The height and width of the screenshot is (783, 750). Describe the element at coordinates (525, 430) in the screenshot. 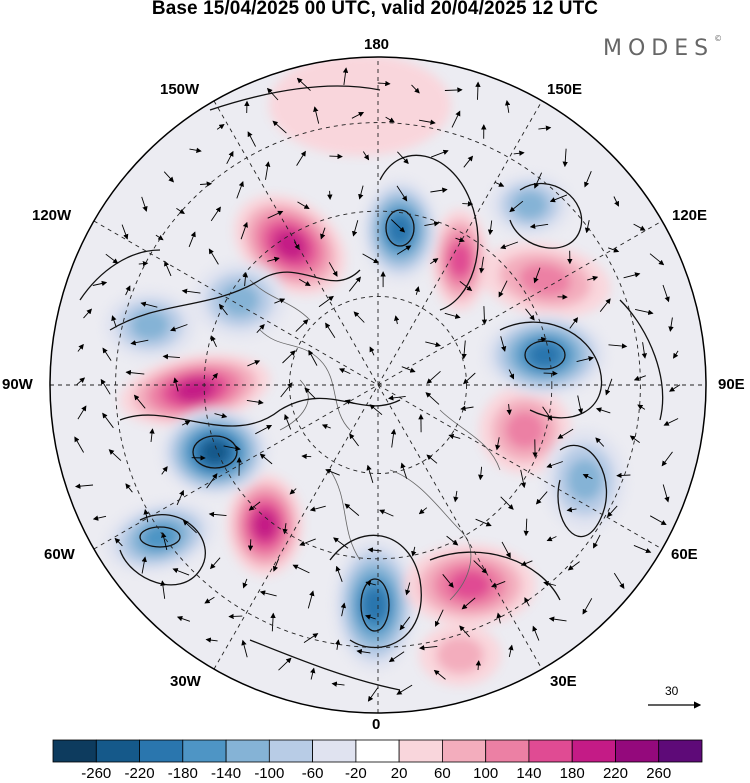

I see `anomaly-europe-high` at that location.